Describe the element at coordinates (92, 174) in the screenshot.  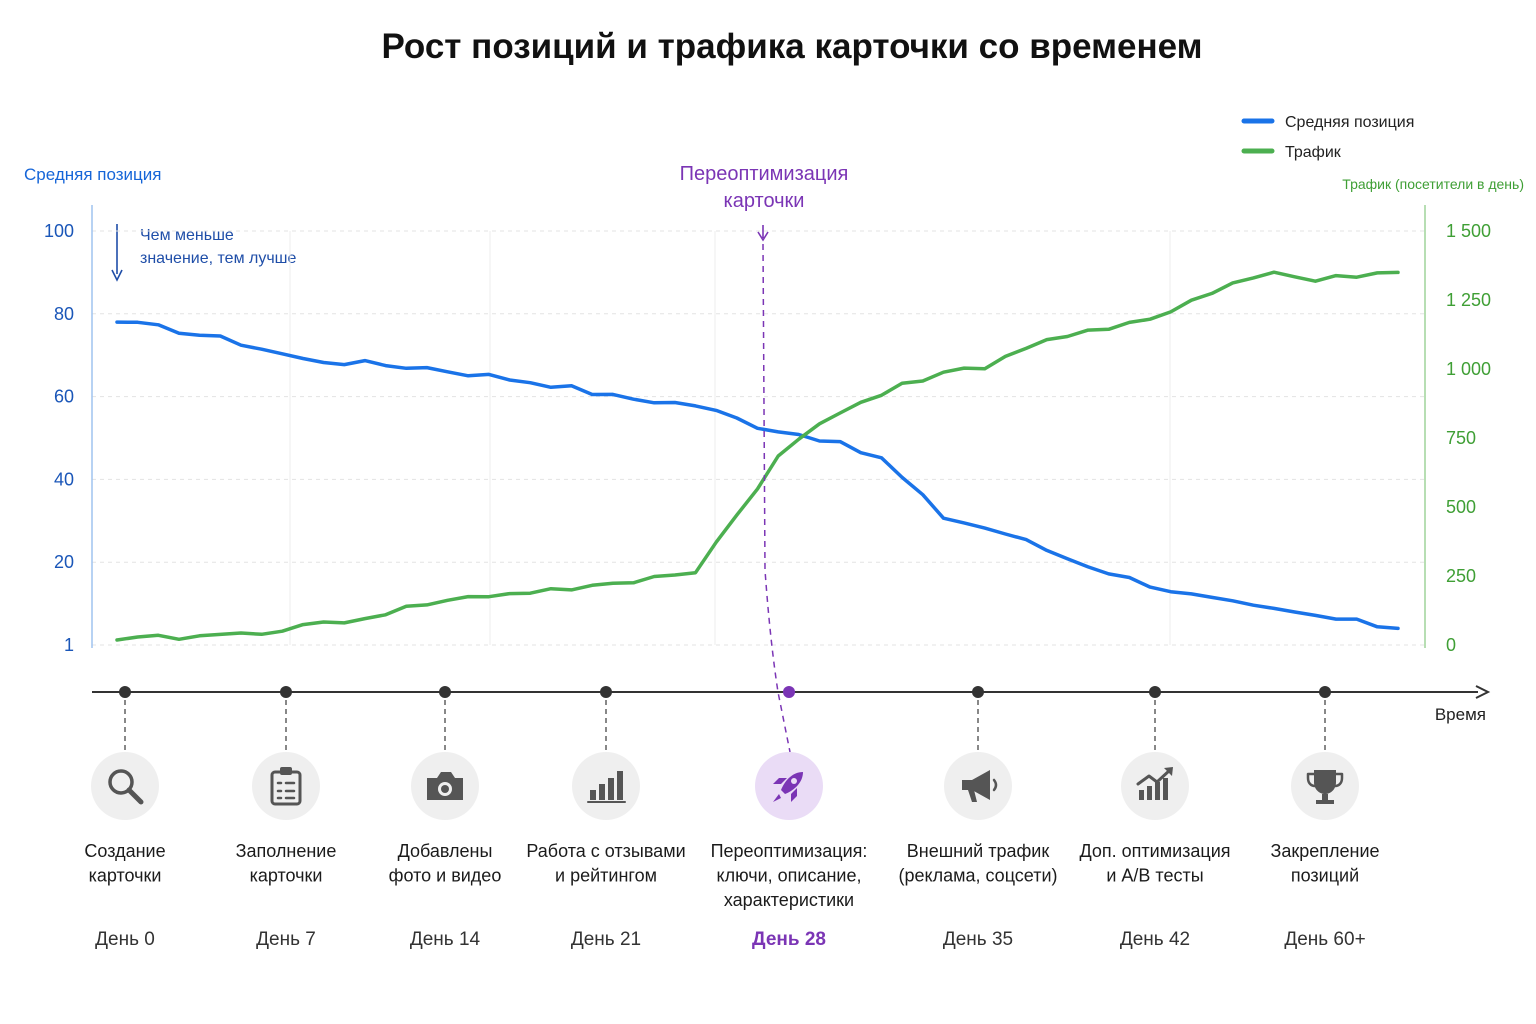
I see `y-axis-title-left: Средняя позиция` at that location.